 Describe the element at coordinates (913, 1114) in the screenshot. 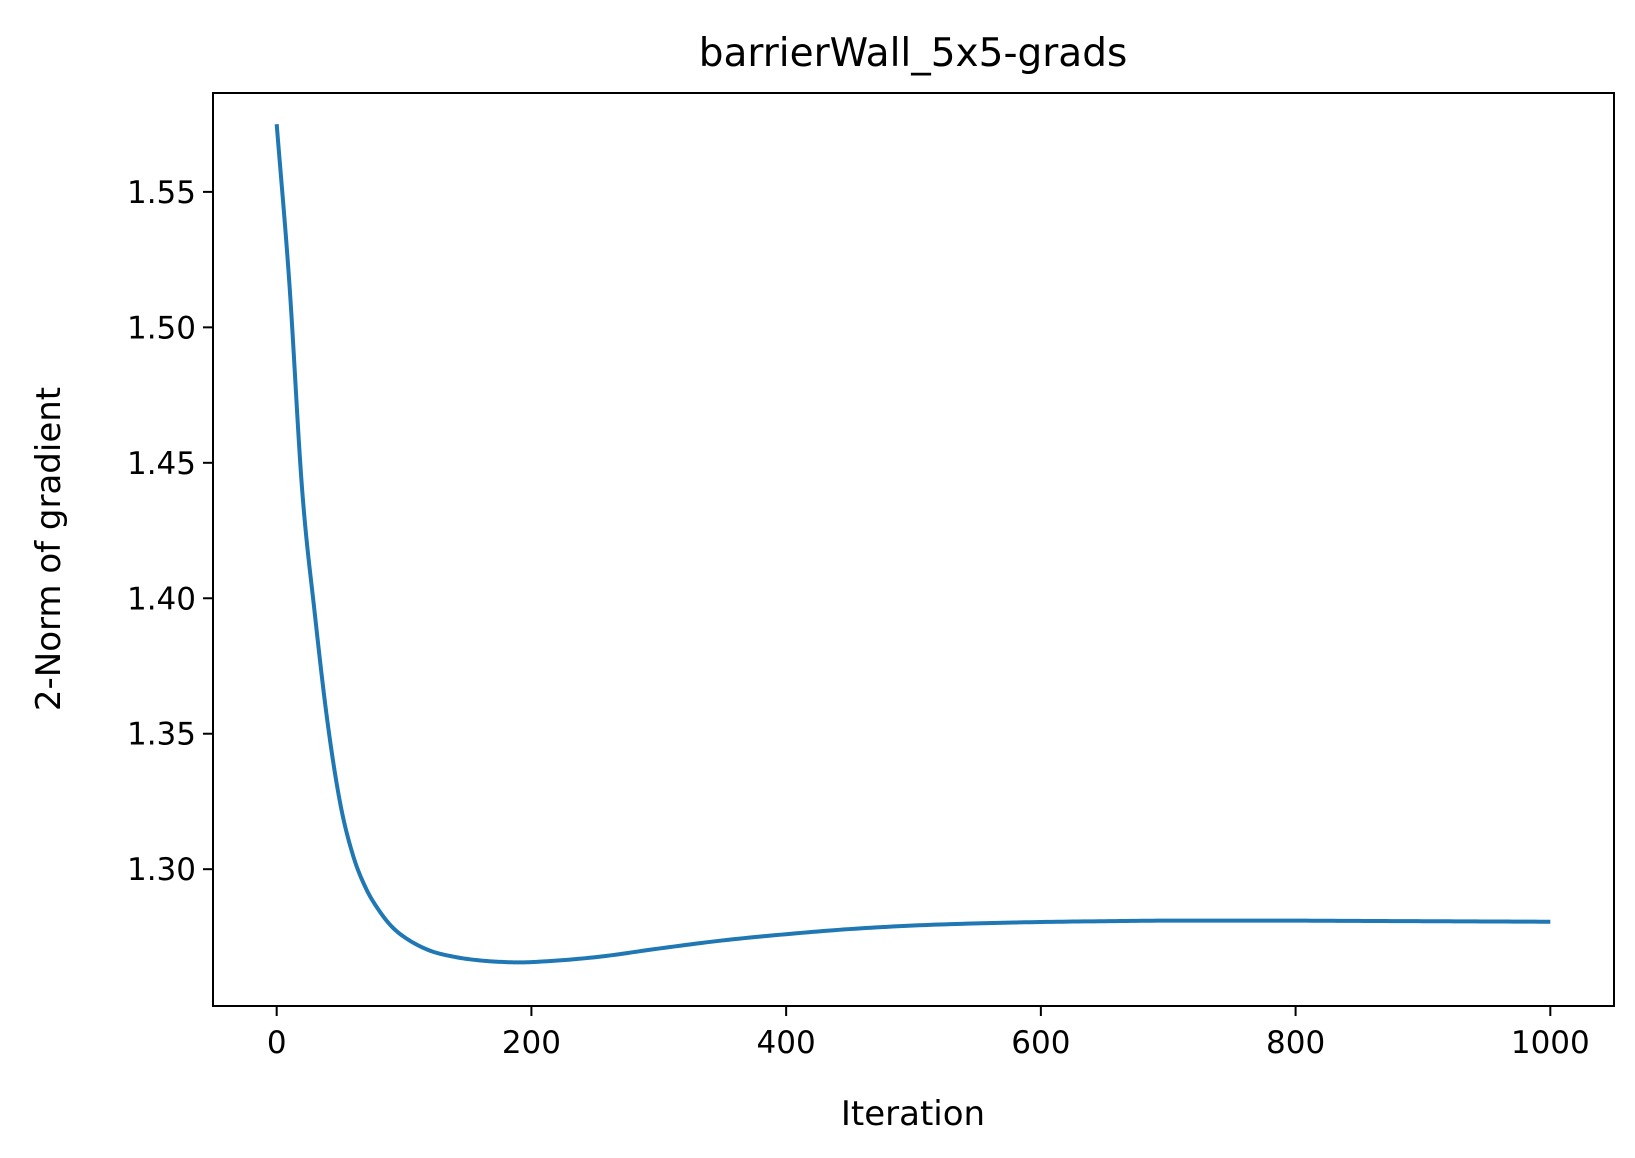

I see `x-axis-label: Iteration` at that location.